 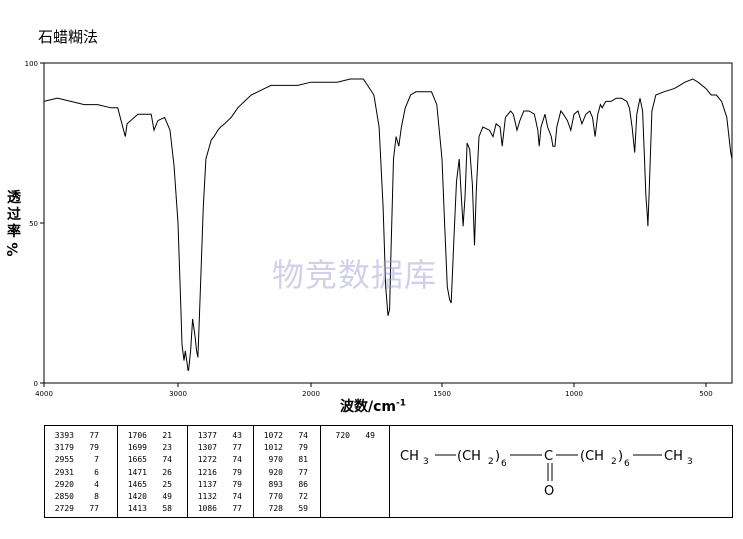 What do you see at coordinates (137, 484) in the screenshot?
I see `peak-wavenumber: 1465` at bounding box center [137, 484].